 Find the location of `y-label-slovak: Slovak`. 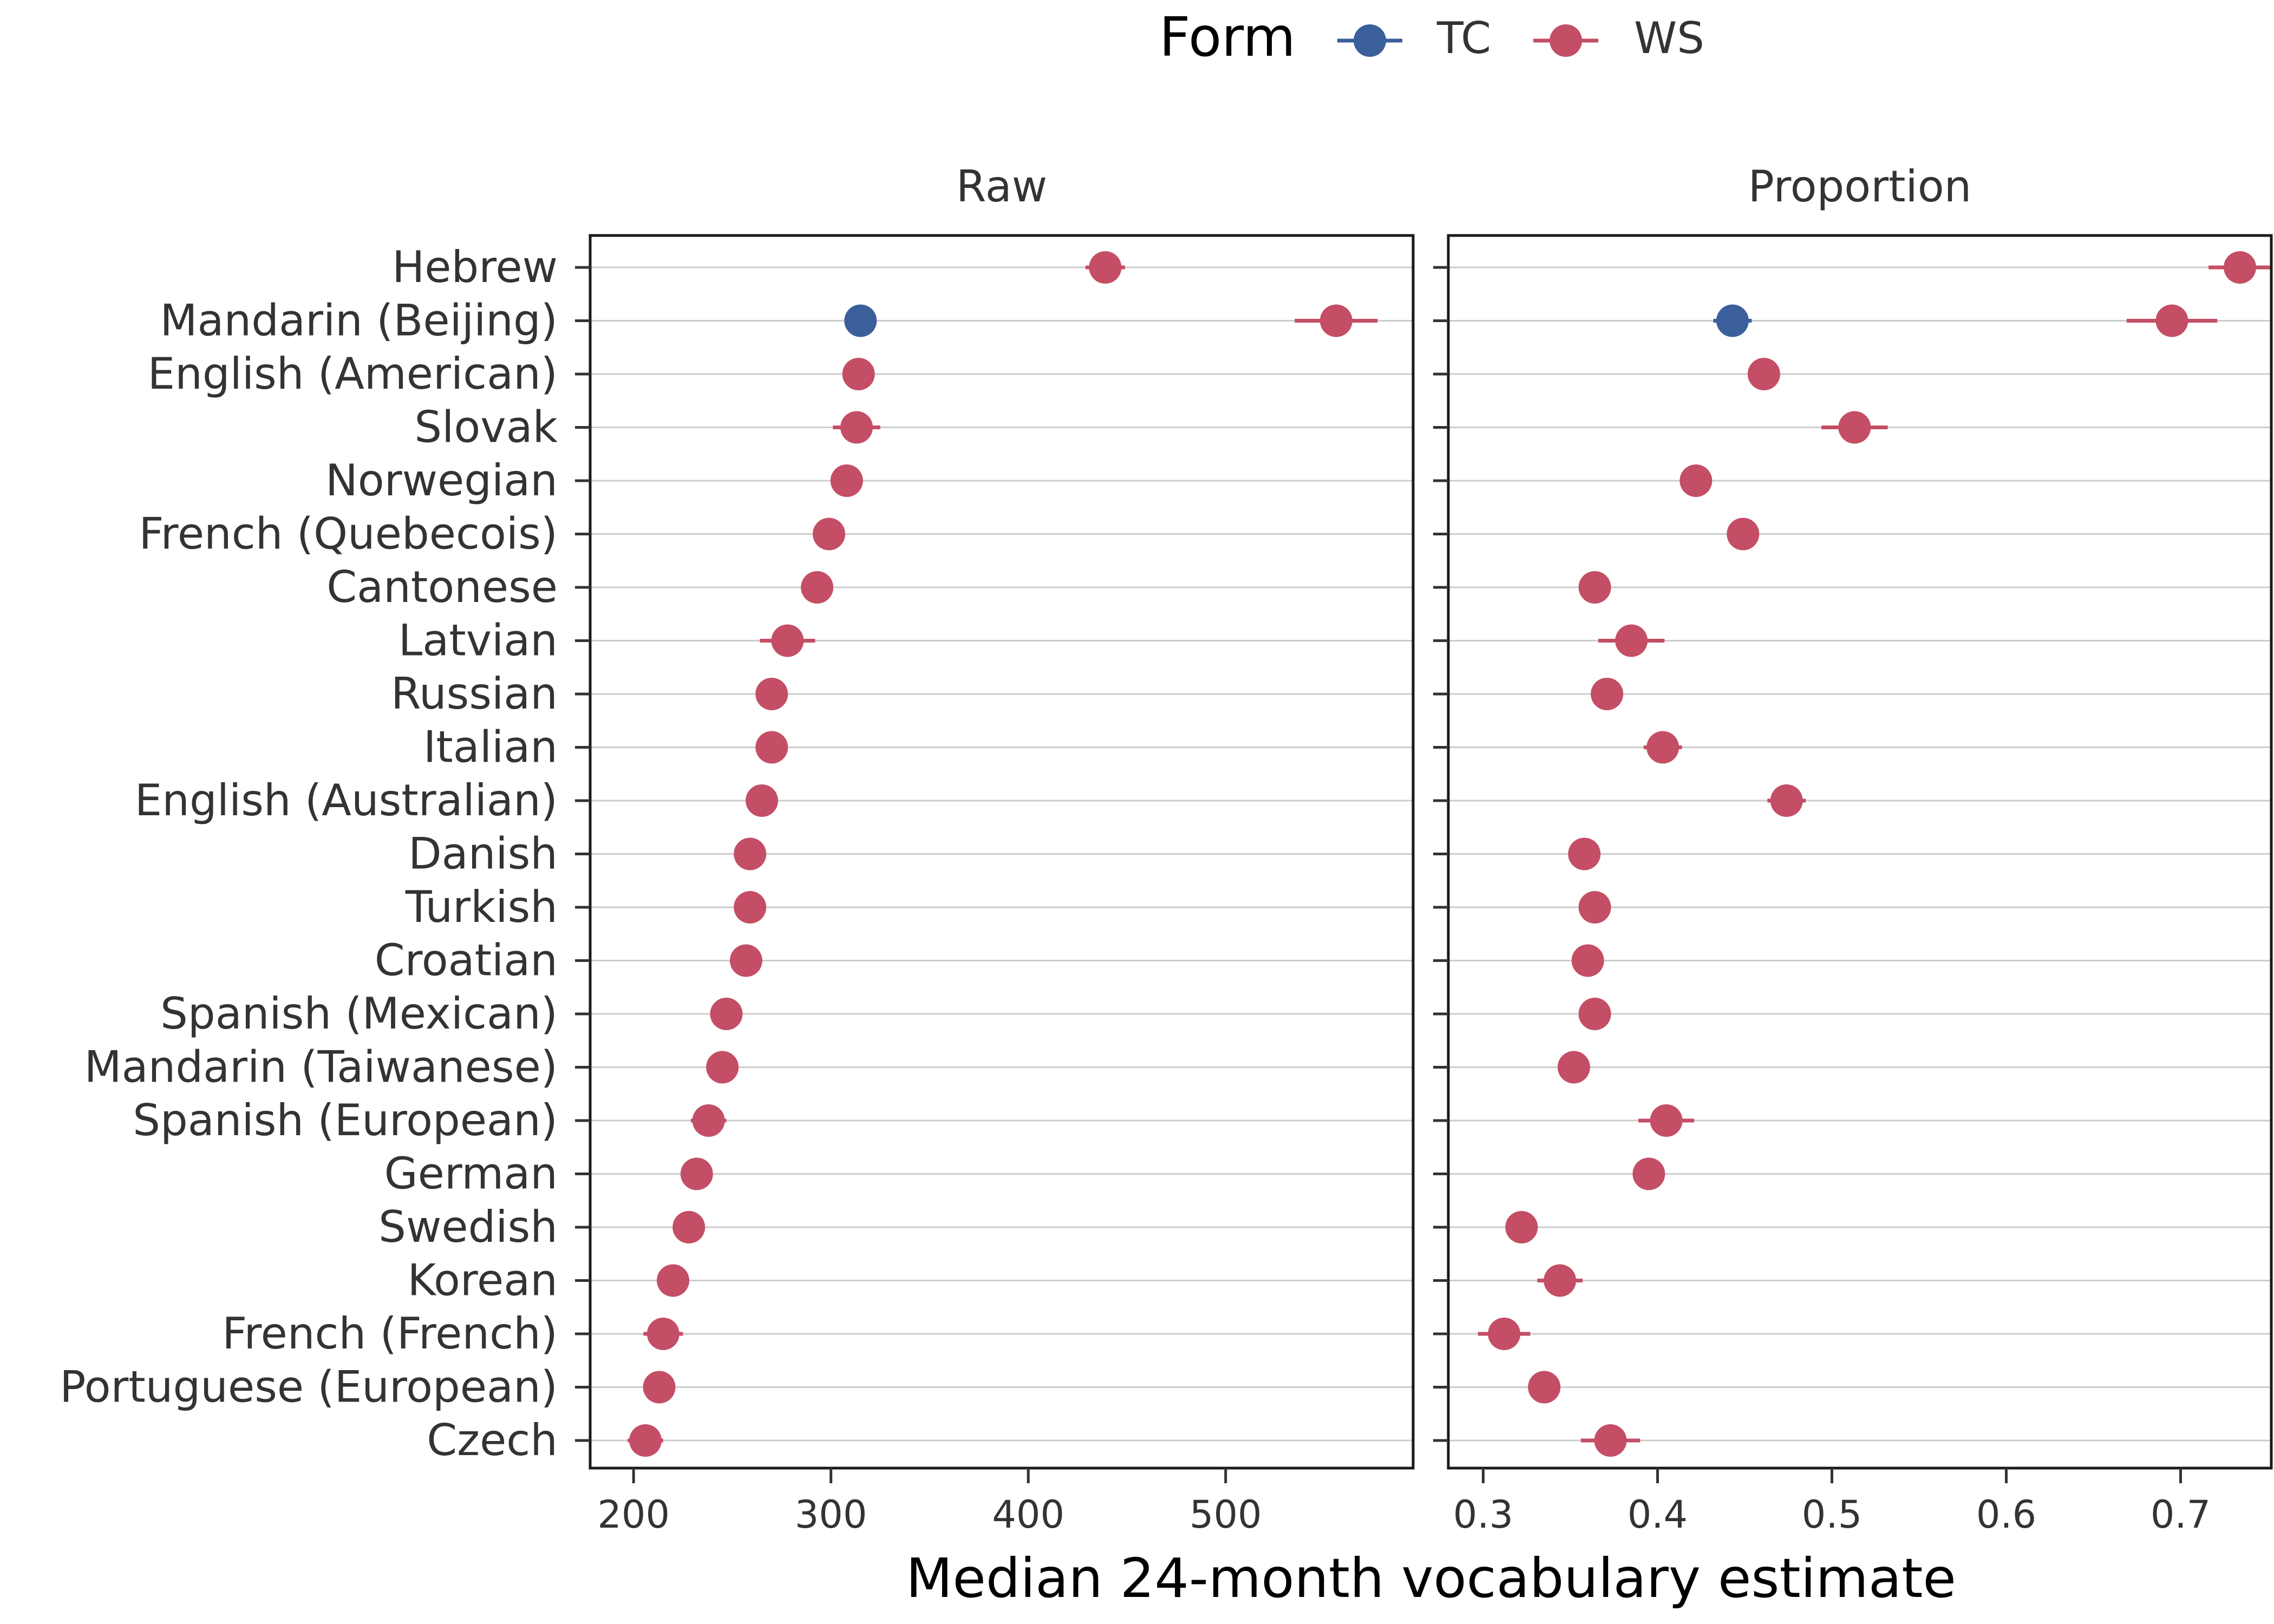

y-label-slovak: Slovak is located at coordinates (486, 427).